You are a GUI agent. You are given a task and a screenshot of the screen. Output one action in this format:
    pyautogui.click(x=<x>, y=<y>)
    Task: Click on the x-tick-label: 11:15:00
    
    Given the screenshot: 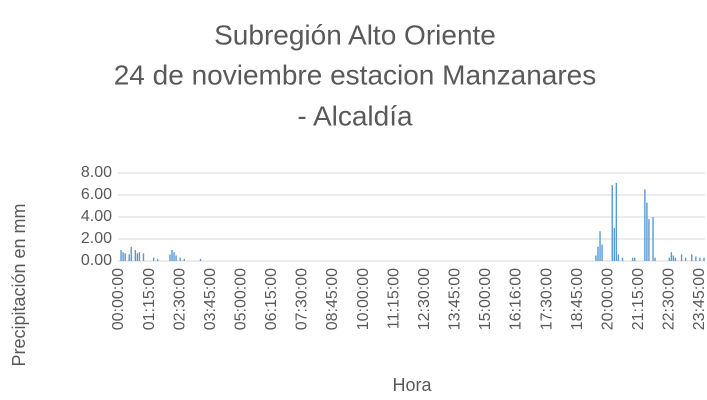 What is the action you would take?
    pyautogui.click(x=393, y=298)
    